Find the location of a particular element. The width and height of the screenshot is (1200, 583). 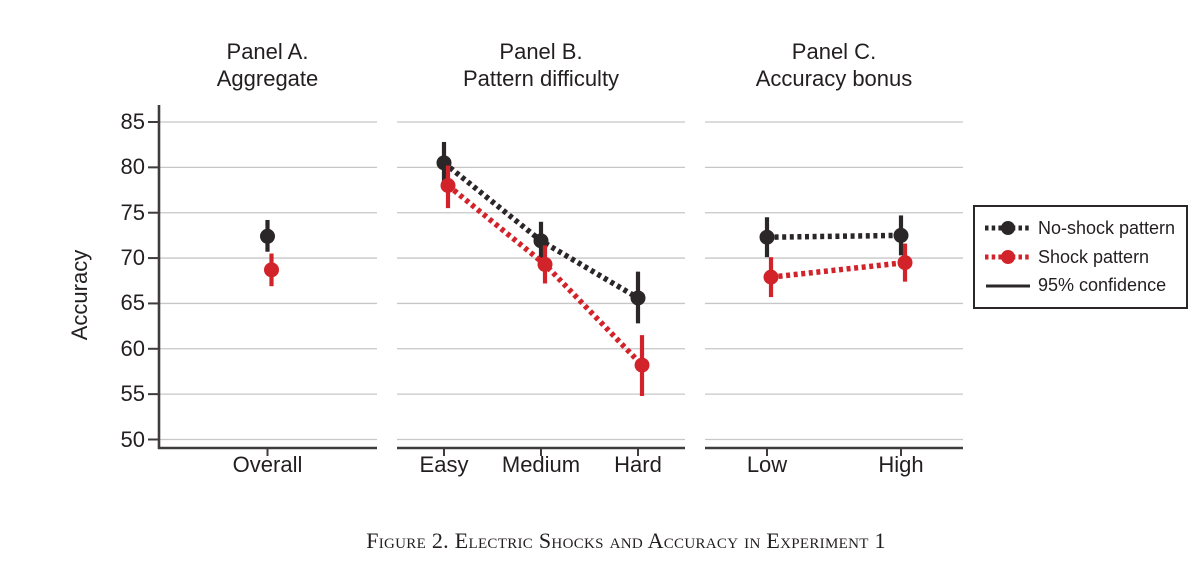

panel-c-title-line1: Panel C. is located at coordinates (834, 51).